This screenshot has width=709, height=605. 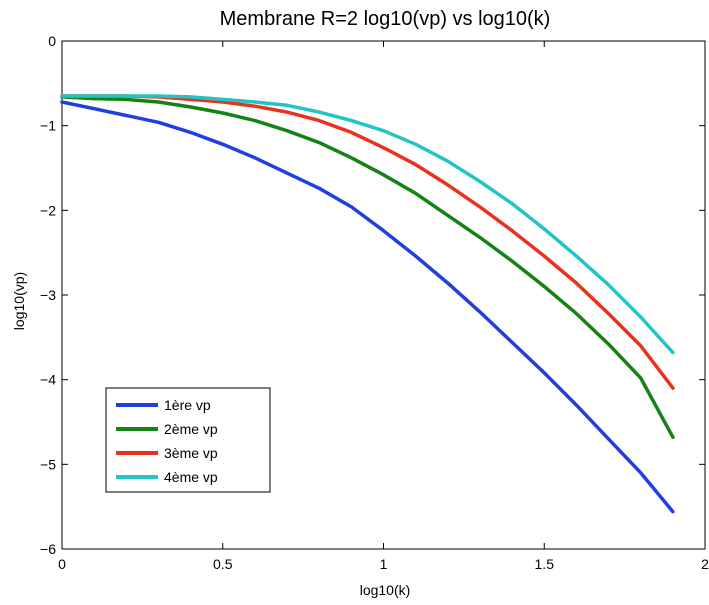 What do you see at coordinates (48, 126) in the screenshot?
I see `y-tick-label: −1` at bounding box center [48, 126].